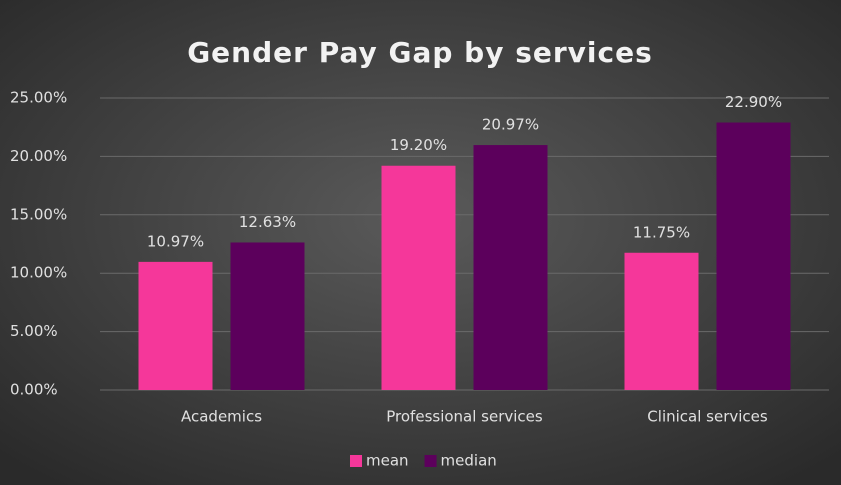  What do you see at coordinates (469, 461) in the screenshot?
I see `legend-label: median` at bounding box center [469, 461].